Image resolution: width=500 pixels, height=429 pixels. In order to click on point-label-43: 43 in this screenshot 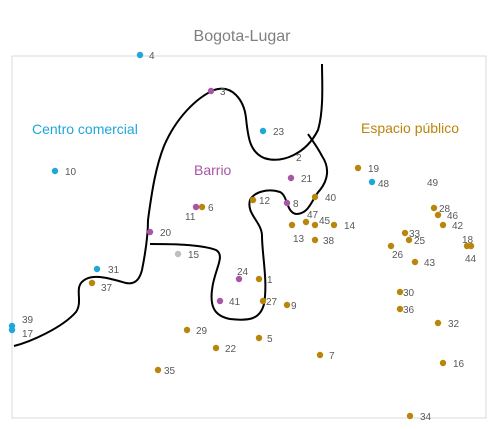, I will do `click(430, 263)`.